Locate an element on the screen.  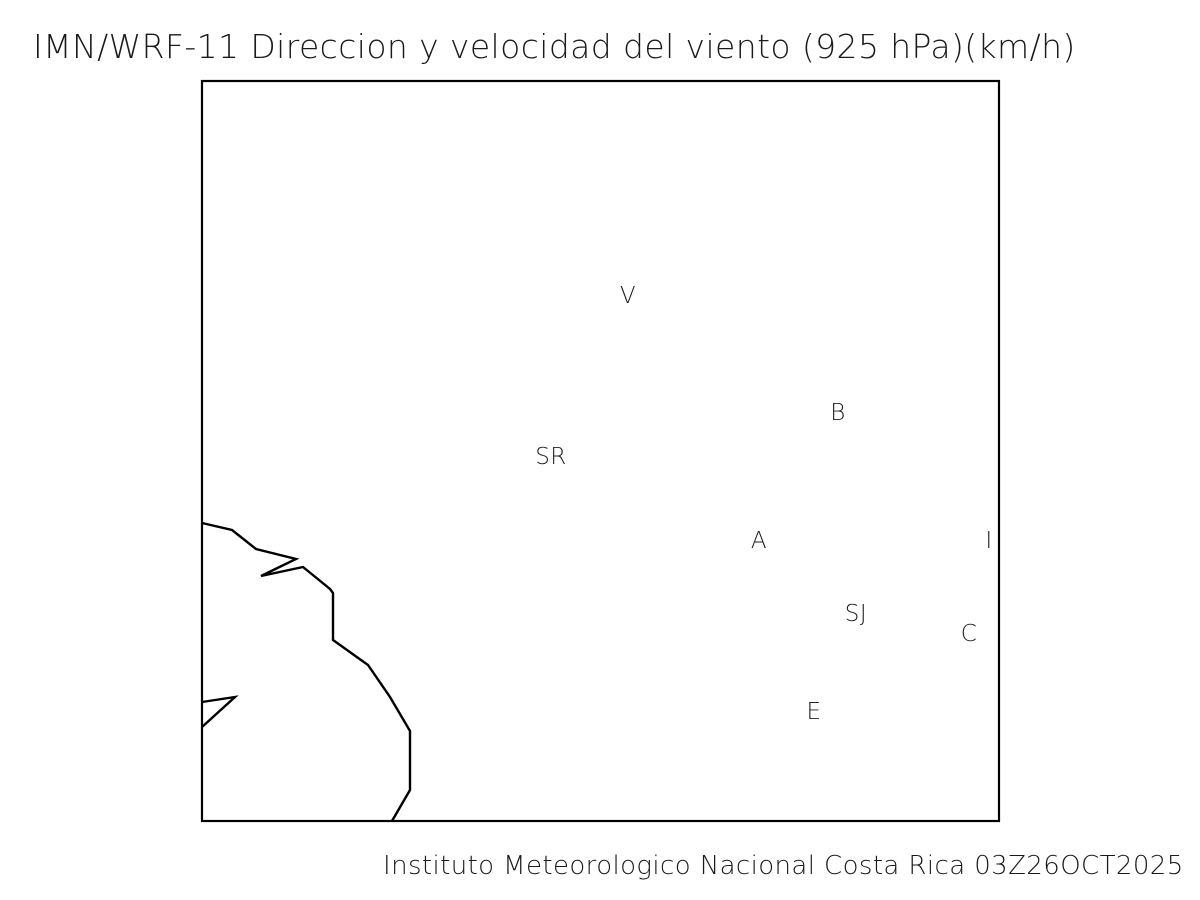
station-label-sr: SR is located at coordinates (551, 457).